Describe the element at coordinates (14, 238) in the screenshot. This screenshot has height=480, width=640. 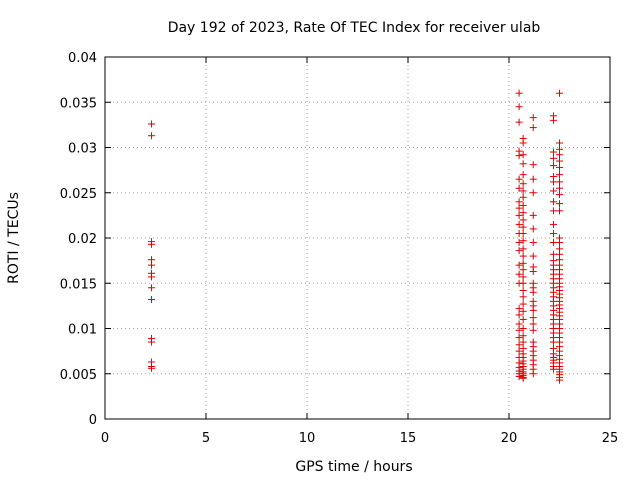
I see `y-axis-label: ROTI / TECUs` at that location.